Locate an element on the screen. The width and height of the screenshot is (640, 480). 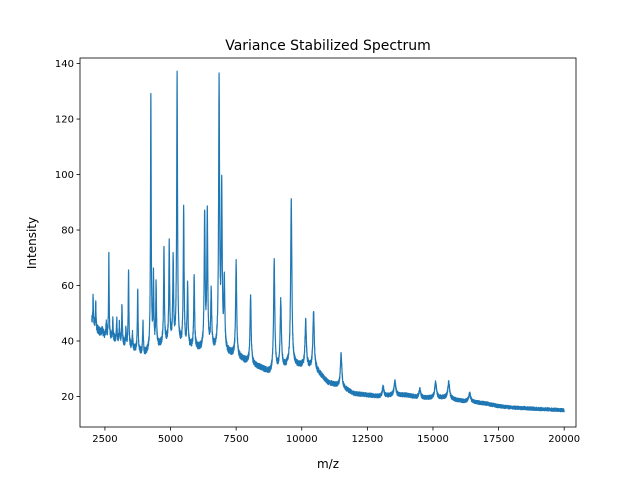
x-tick-label: 20000 is located at coordinates (564, 439).